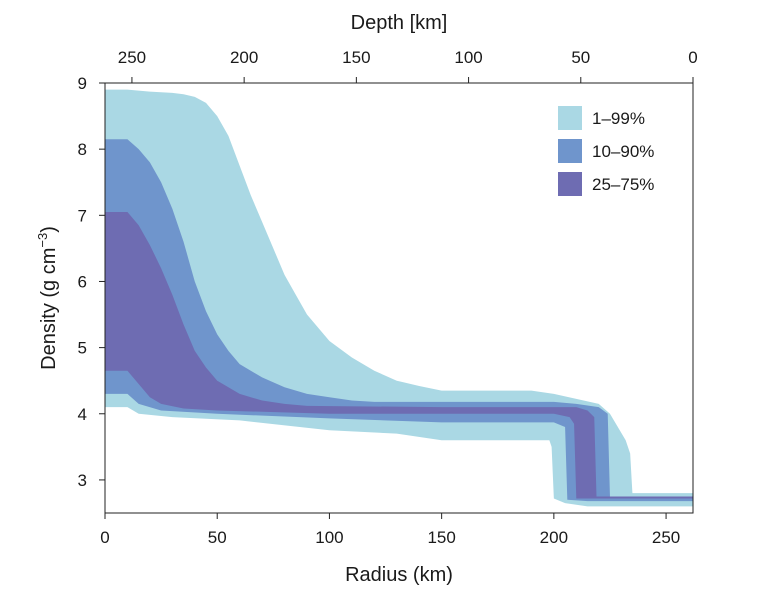 Image resolution: width=762 pixels, height=598 pixels. Describe the element at coordinates (132, 57) in the screenshot. I see `top-tick-label: 250` at that location.